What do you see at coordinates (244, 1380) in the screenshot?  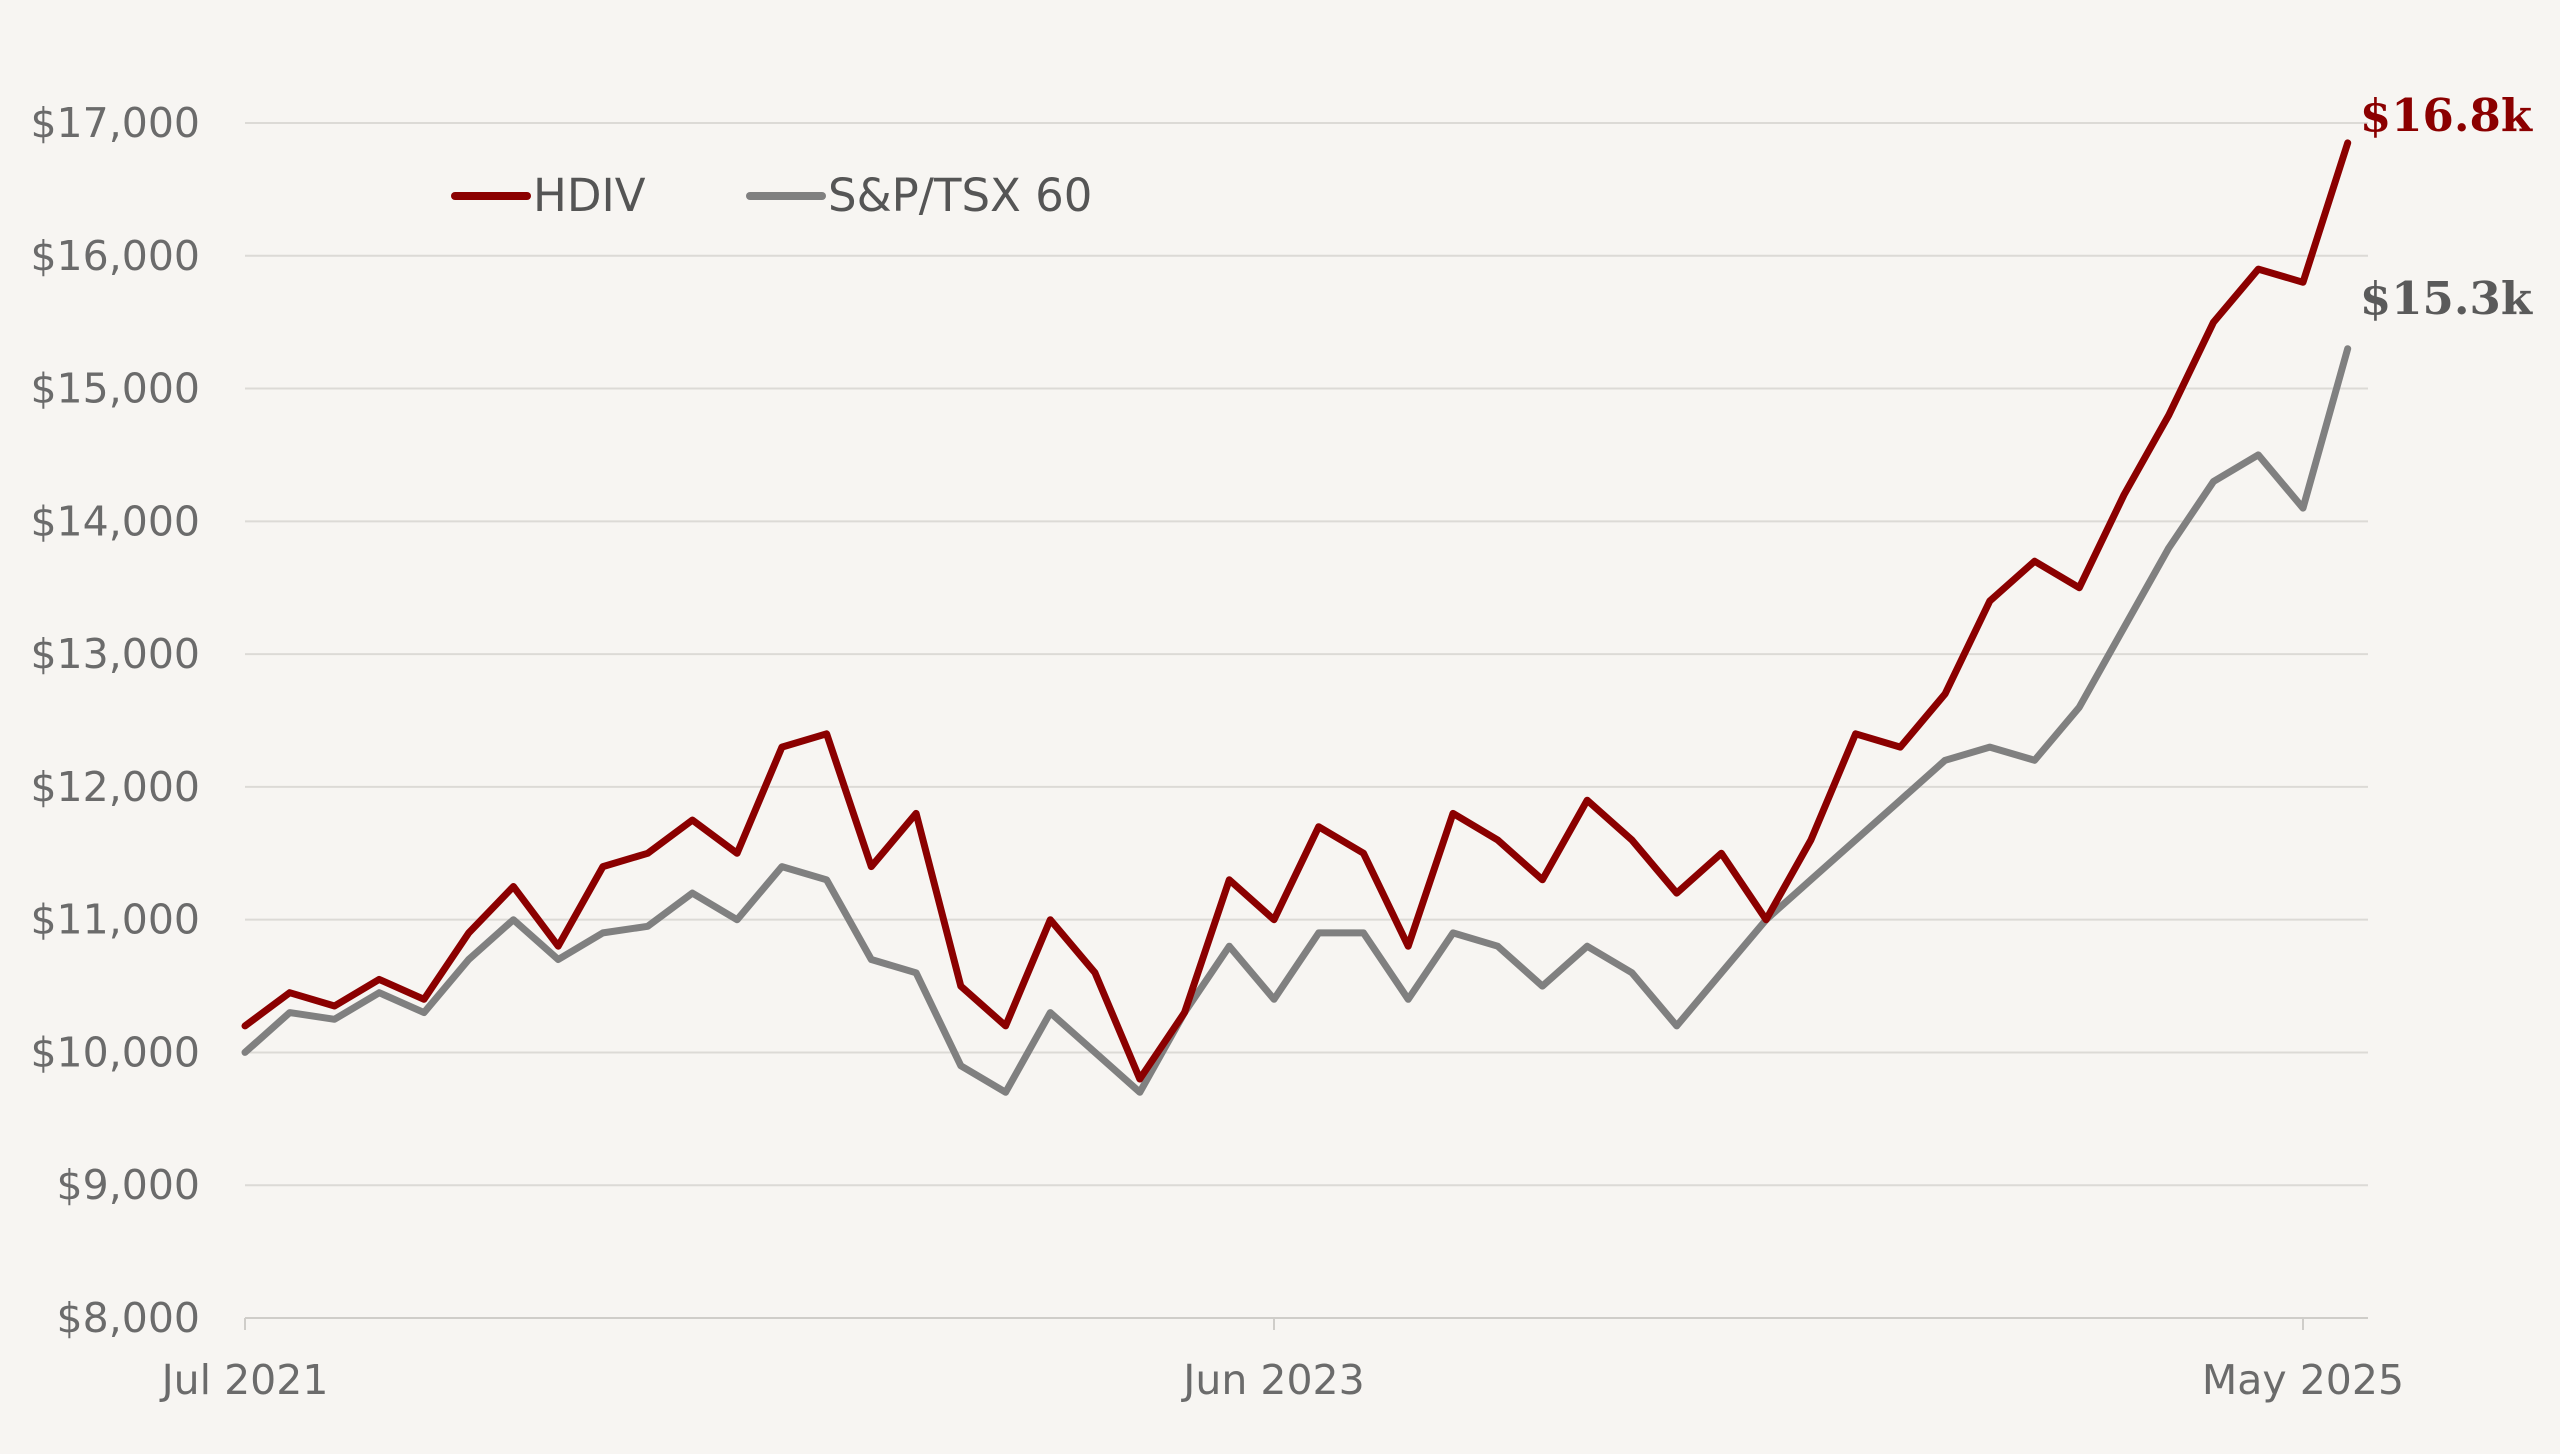 I see `x-tick-label: Jul 2021` at bounding box center [244, 1380].